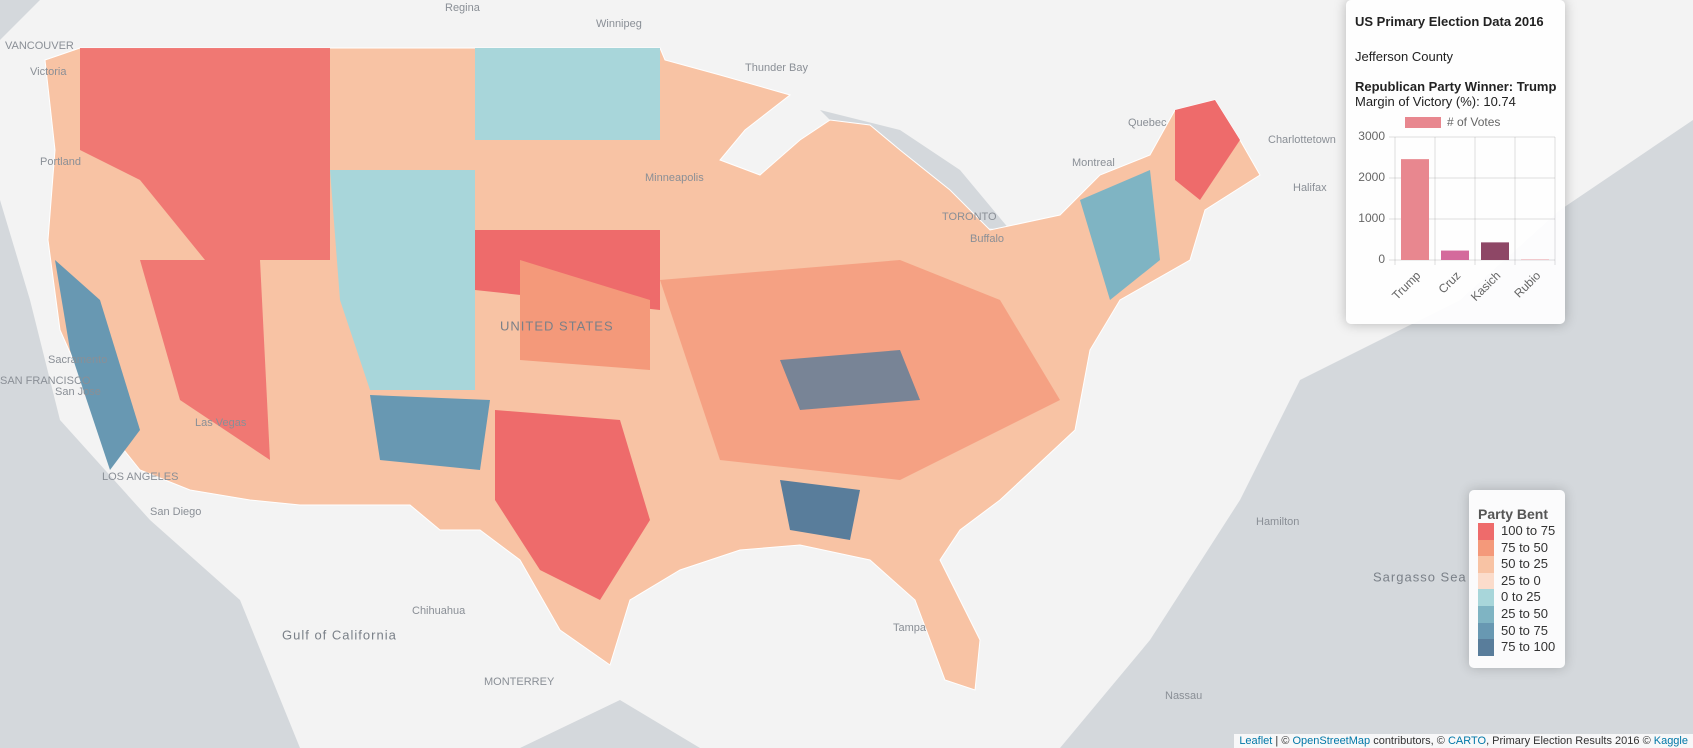 The width and height of the screenshot is (1693, 748). I want to click on legend-item-label: 75 to 50, so click(1524, 547).